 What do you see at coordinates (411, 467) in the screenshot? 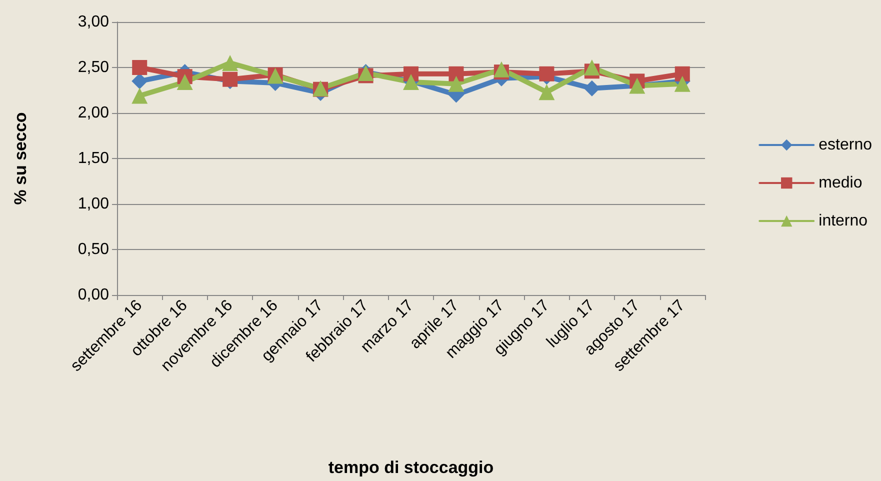
I see `x-axis-title: tempo di stoccaggio` at bounding box center [411, 467].